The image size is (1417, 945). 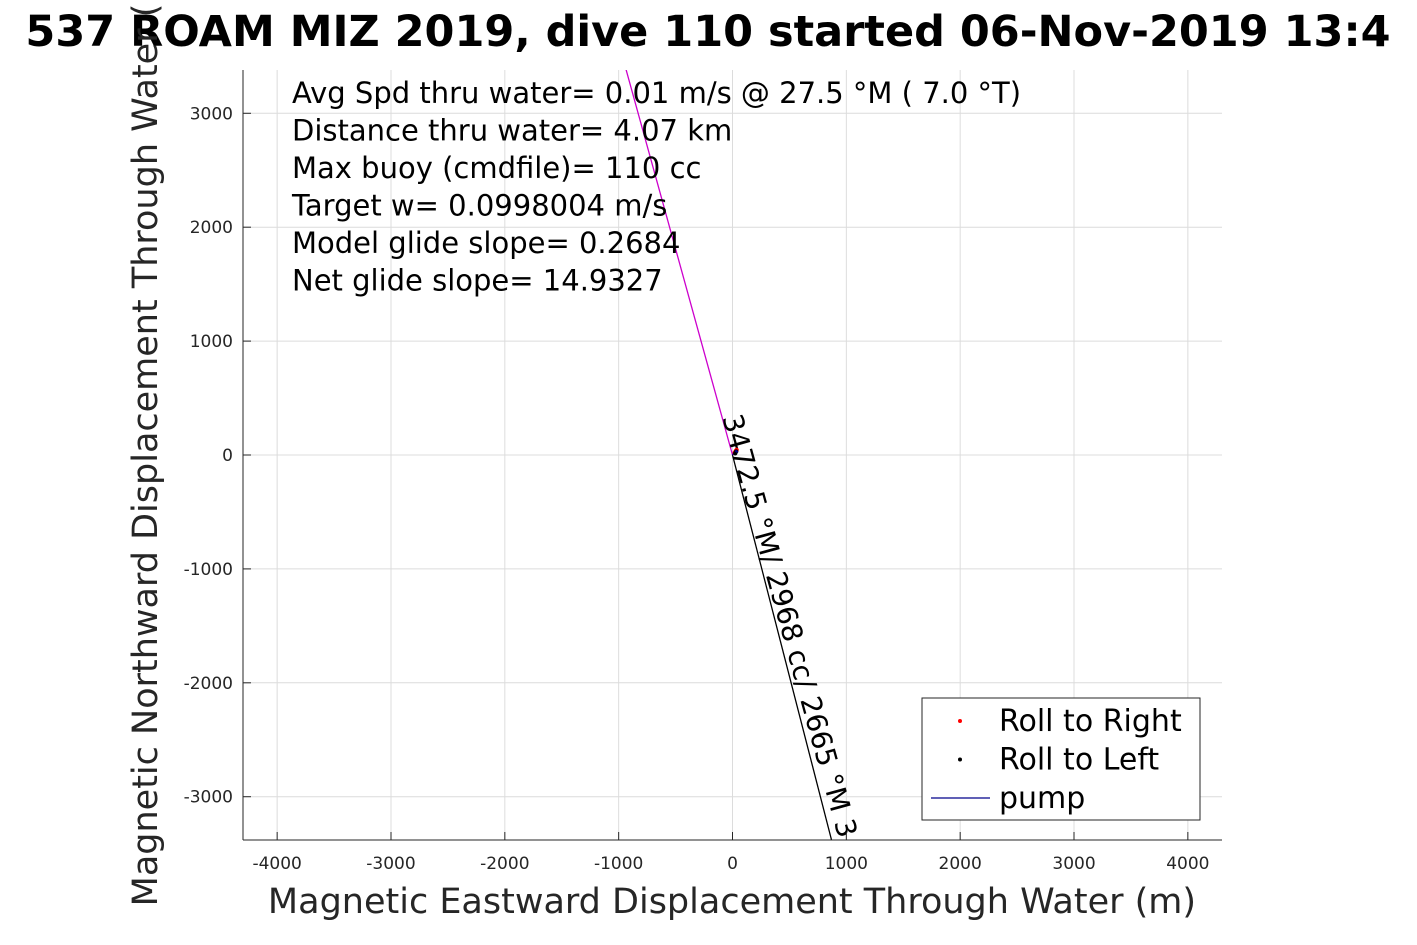 I want to click on annotation-line: Max buoy (cmdfile)= 110 cc, so click(x=496, y=168).